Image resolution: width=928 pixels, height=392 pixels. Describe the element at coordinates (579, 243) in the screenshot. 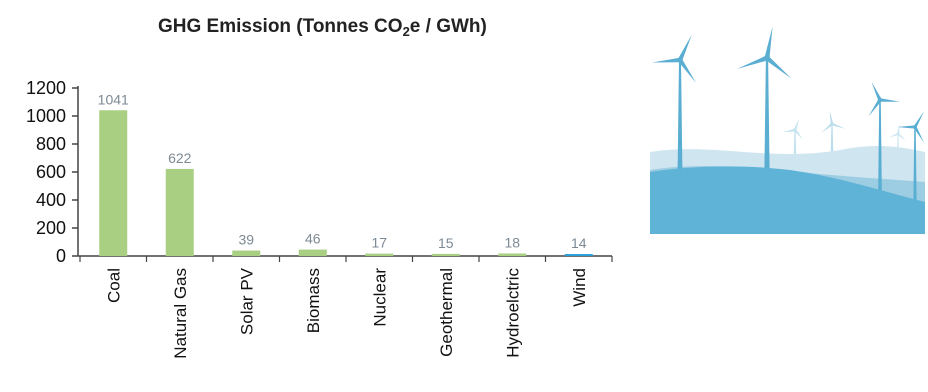

I see `data-label: 14` at that location.